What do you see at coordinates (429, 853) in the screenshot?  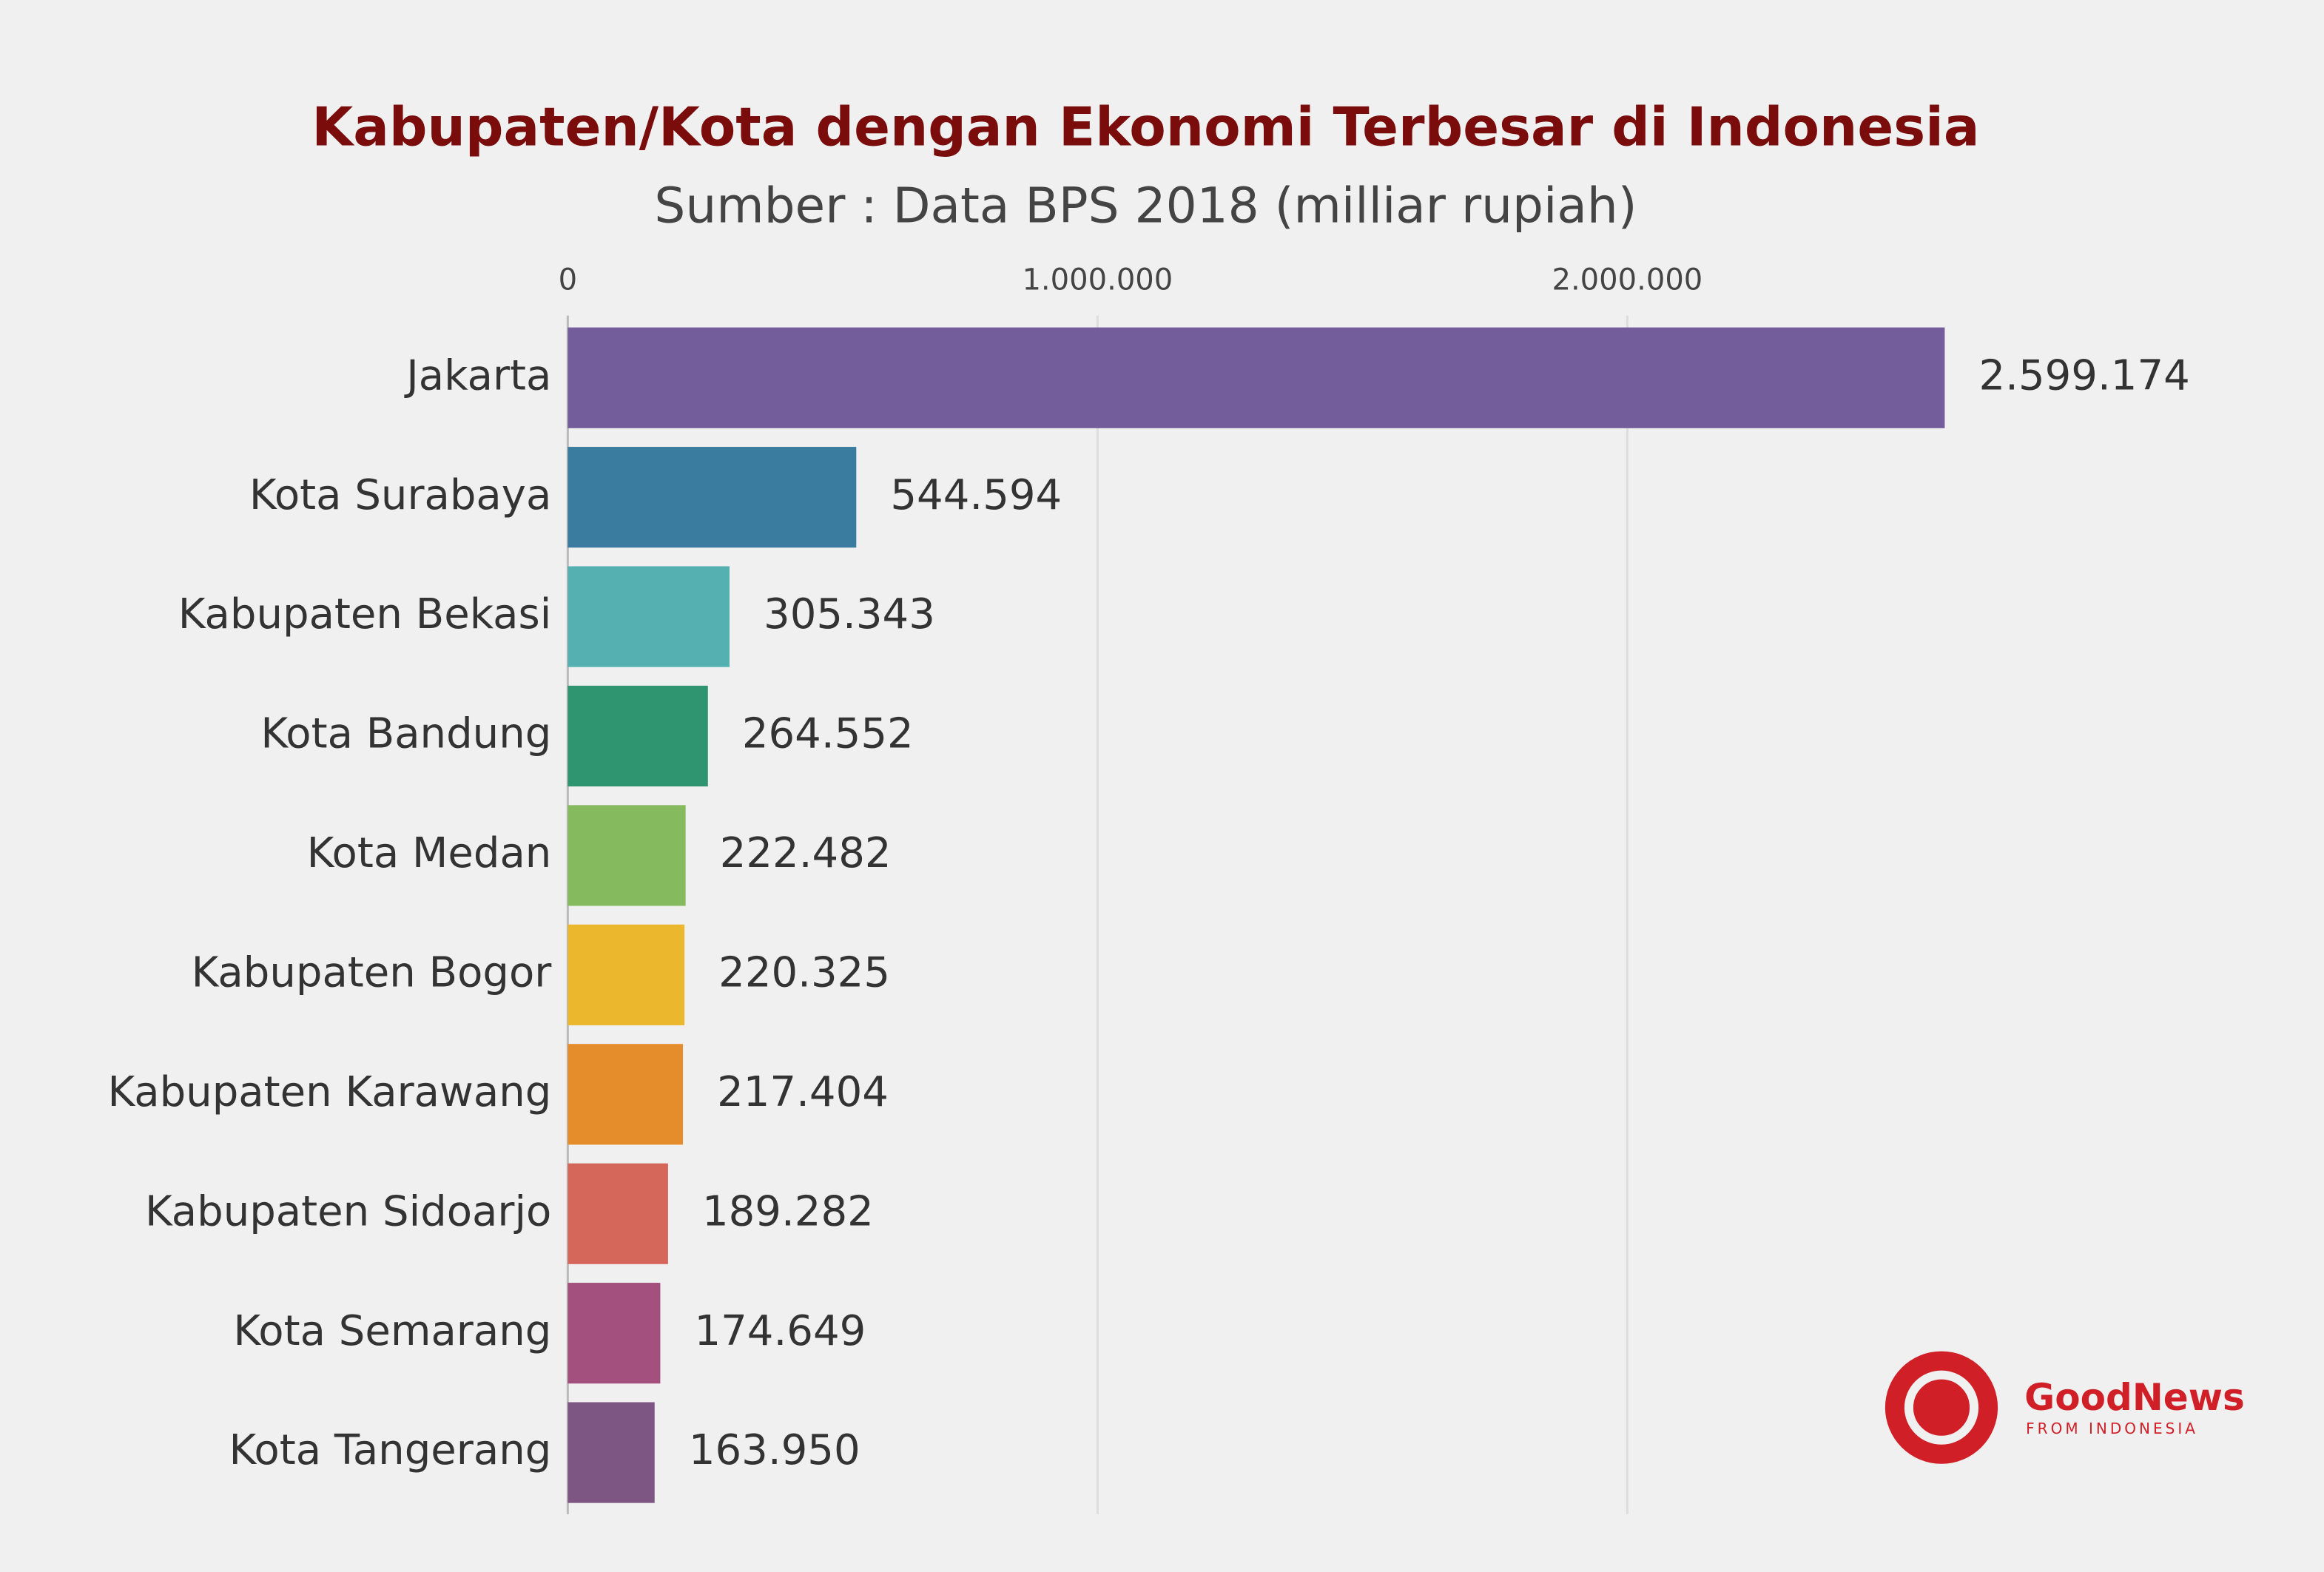 I see `y-tick-label: Kota Medan` at bounding box center [429, 853].